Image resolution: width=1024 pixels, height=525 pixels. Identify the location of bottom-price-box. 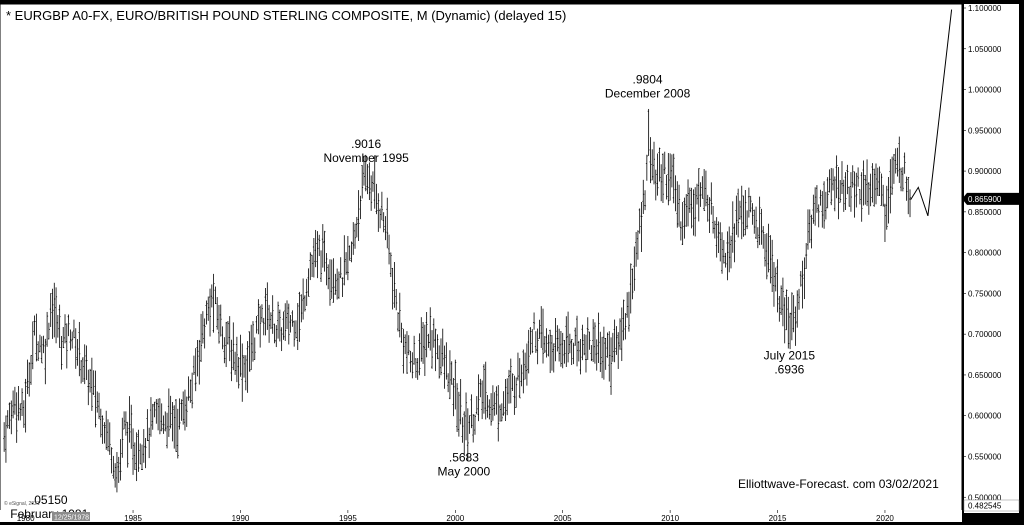
(991, 505).